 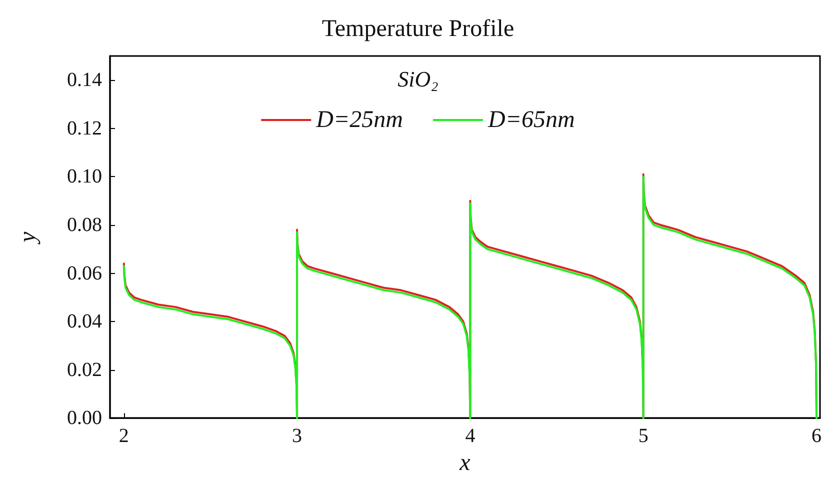 What do you see at coordinates (531, 120) in the screenshot?
I see `legend-label: D=65nm` at bounding box center [531, 120].